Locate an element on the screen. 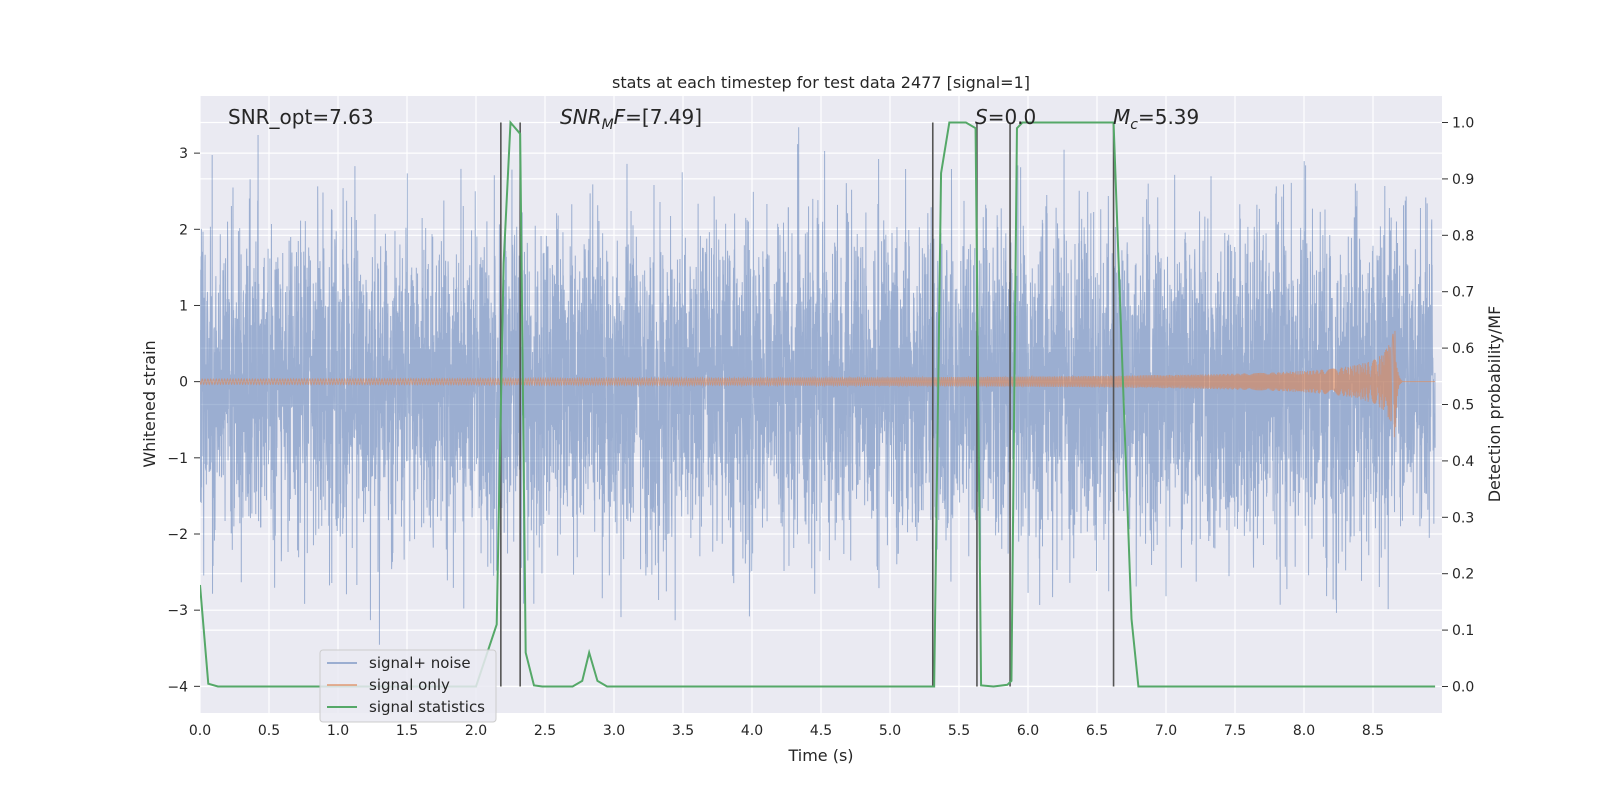 Image resolution: width=1600 pixels, height=800 pixels. y-tick-label-left: 0 is located at coordinates (183, 383).